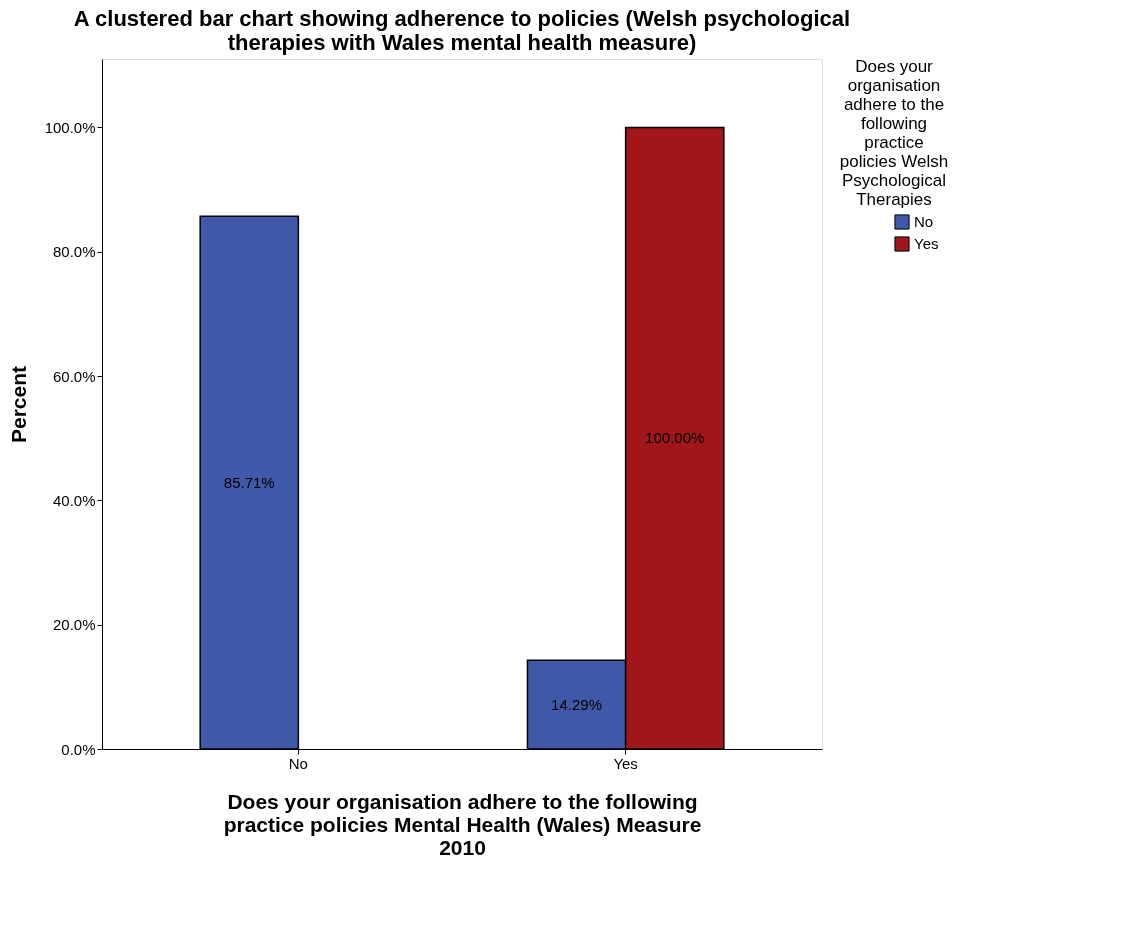 This screenshot has height=925, width=1141. What do you see at coordinates (18, 404) in the screenshot?
I see `y-axis-title: Percent` at bounding box center [18, 404].